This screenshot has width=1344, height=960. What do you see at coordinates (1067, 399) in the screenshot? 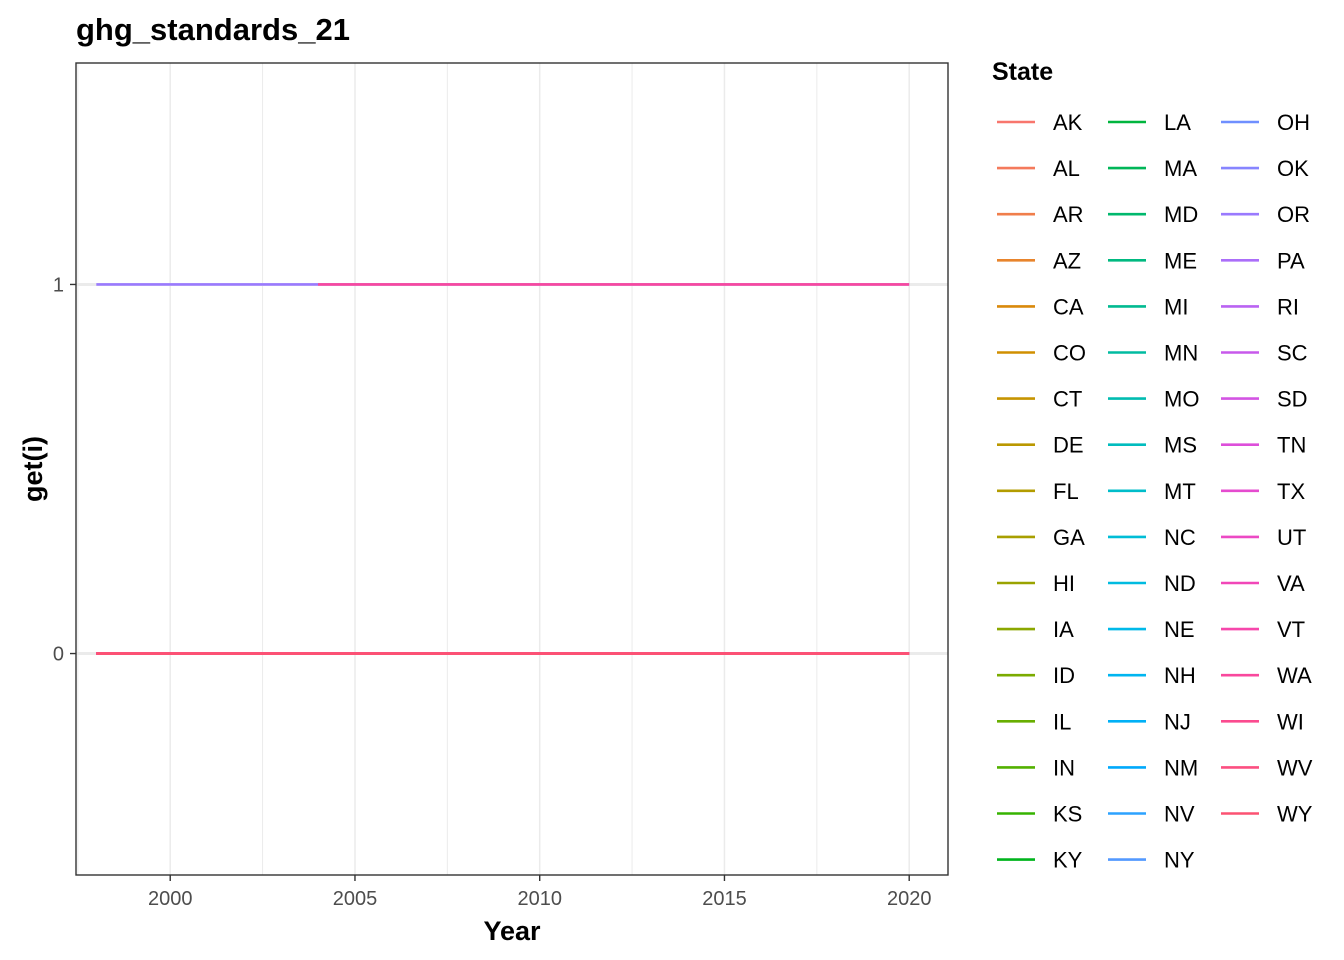
I see `legend-label: CT` at bounding box center [1067, 399].